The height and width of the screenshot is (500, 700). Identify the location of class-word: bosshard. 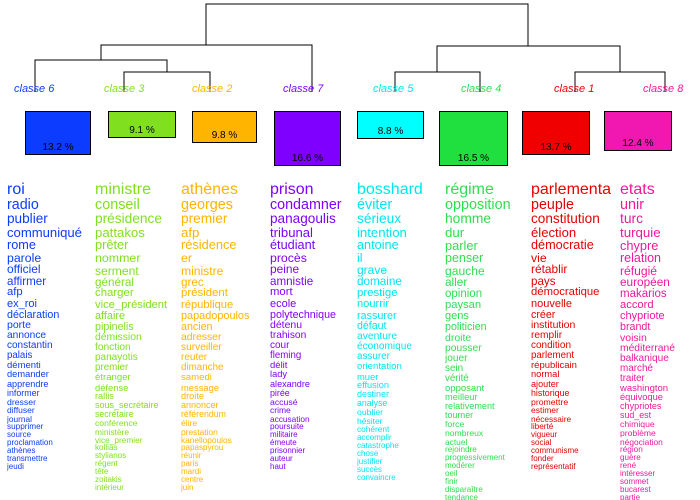
(390, 190).